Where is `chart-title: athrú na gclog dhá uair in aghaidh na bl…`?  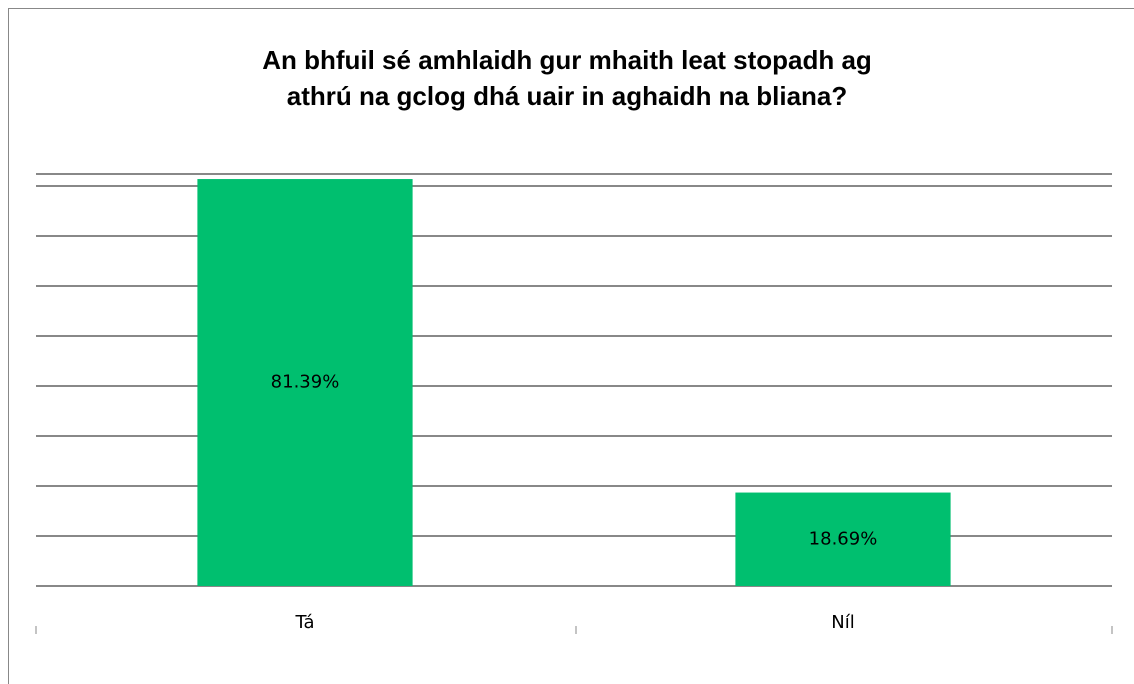
chart-title: athrú na gclog dhá uair in aghaidh na bl… is located at coordinates (567, 96).